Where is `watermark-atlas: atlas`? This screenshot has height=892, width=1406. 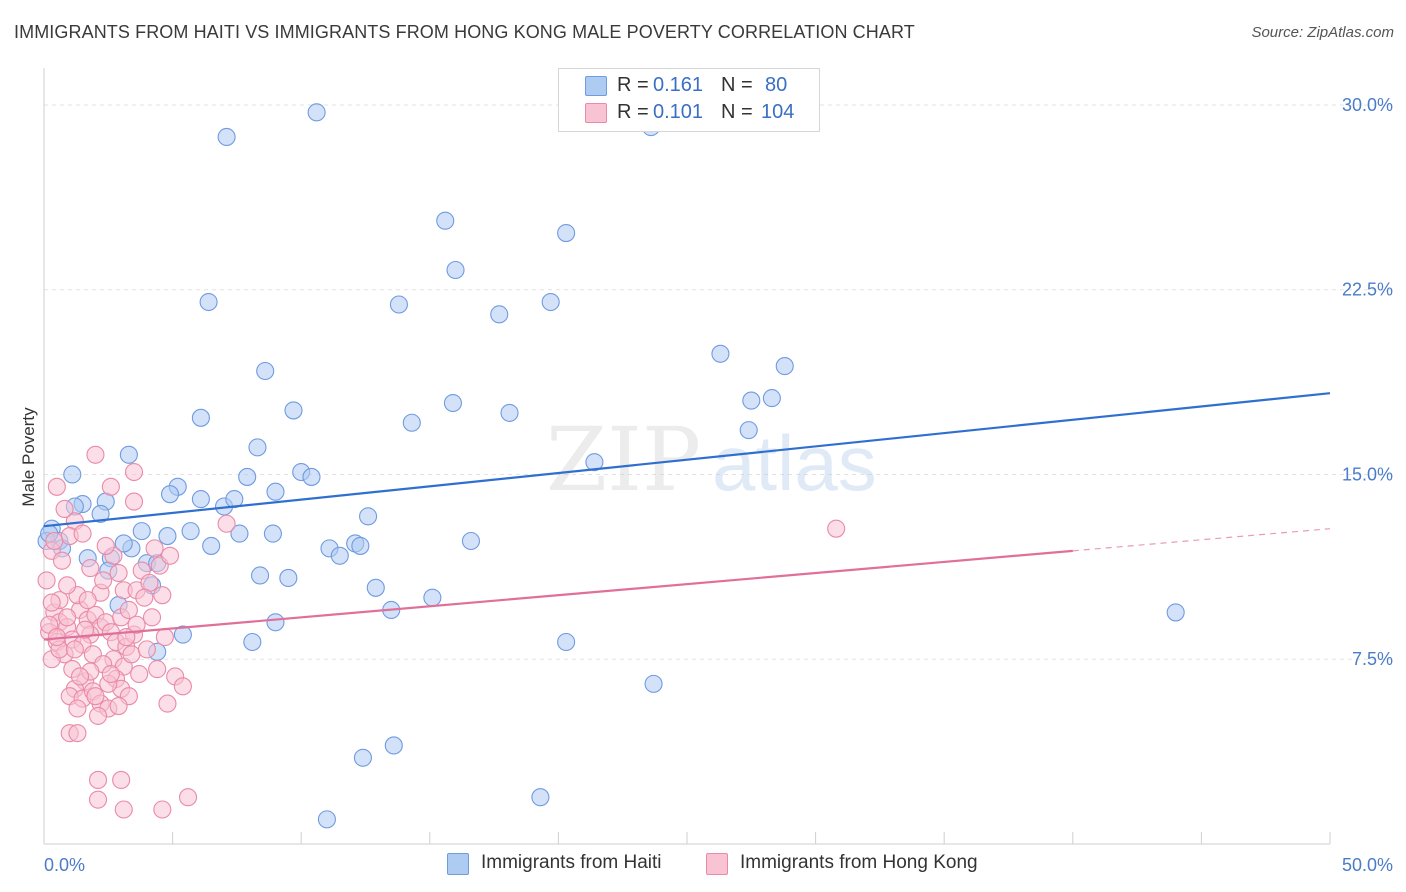
watermark-atlas: atlas is located at coordinates (794, 463).